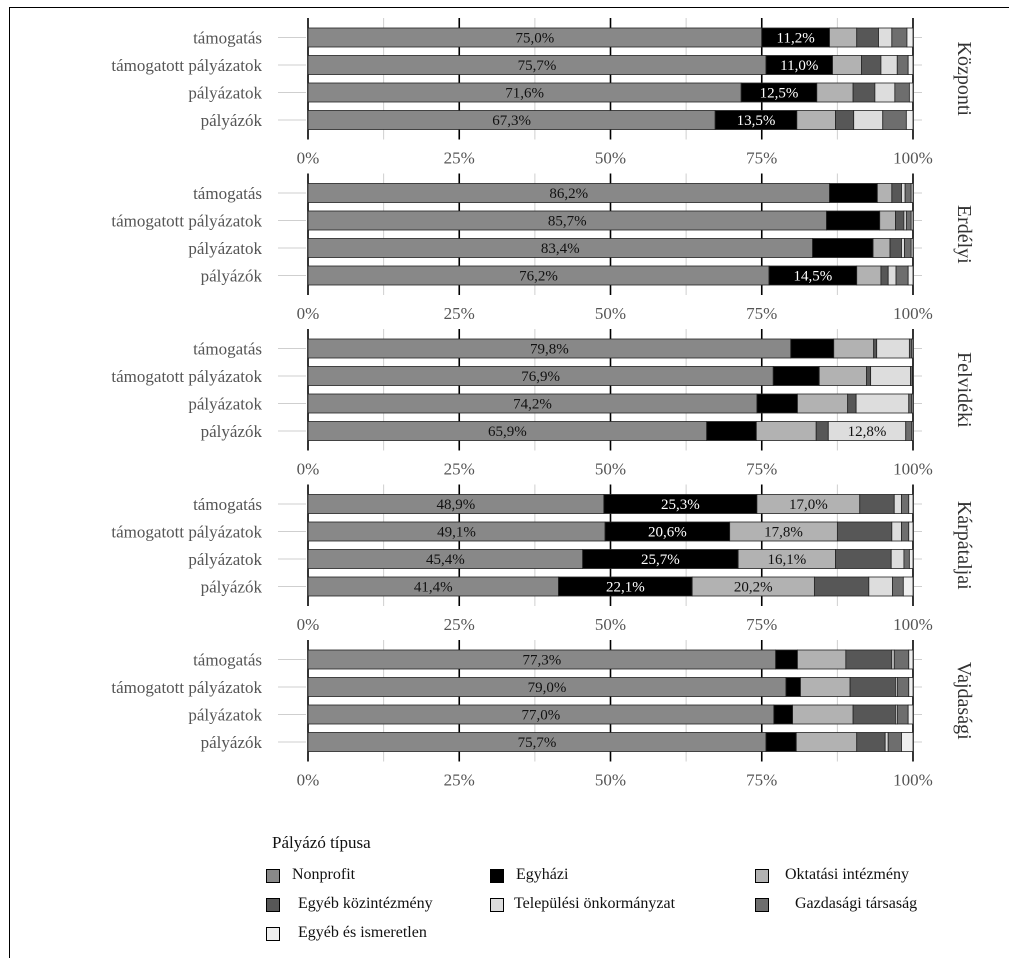  What do you see at coordinates (537, 66) in the screenshot?
I see `data-label: 75,7%` at bounding box center [537, 66].